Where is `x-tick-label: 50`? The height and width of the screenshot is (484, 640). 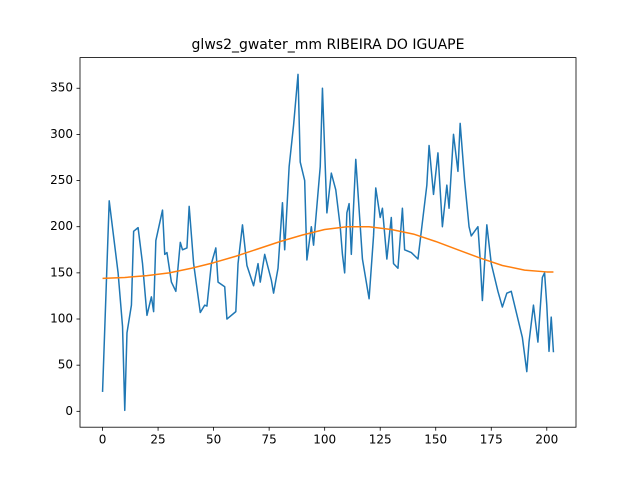 x-tick-label: 50 is located at coordinates (213, 440).